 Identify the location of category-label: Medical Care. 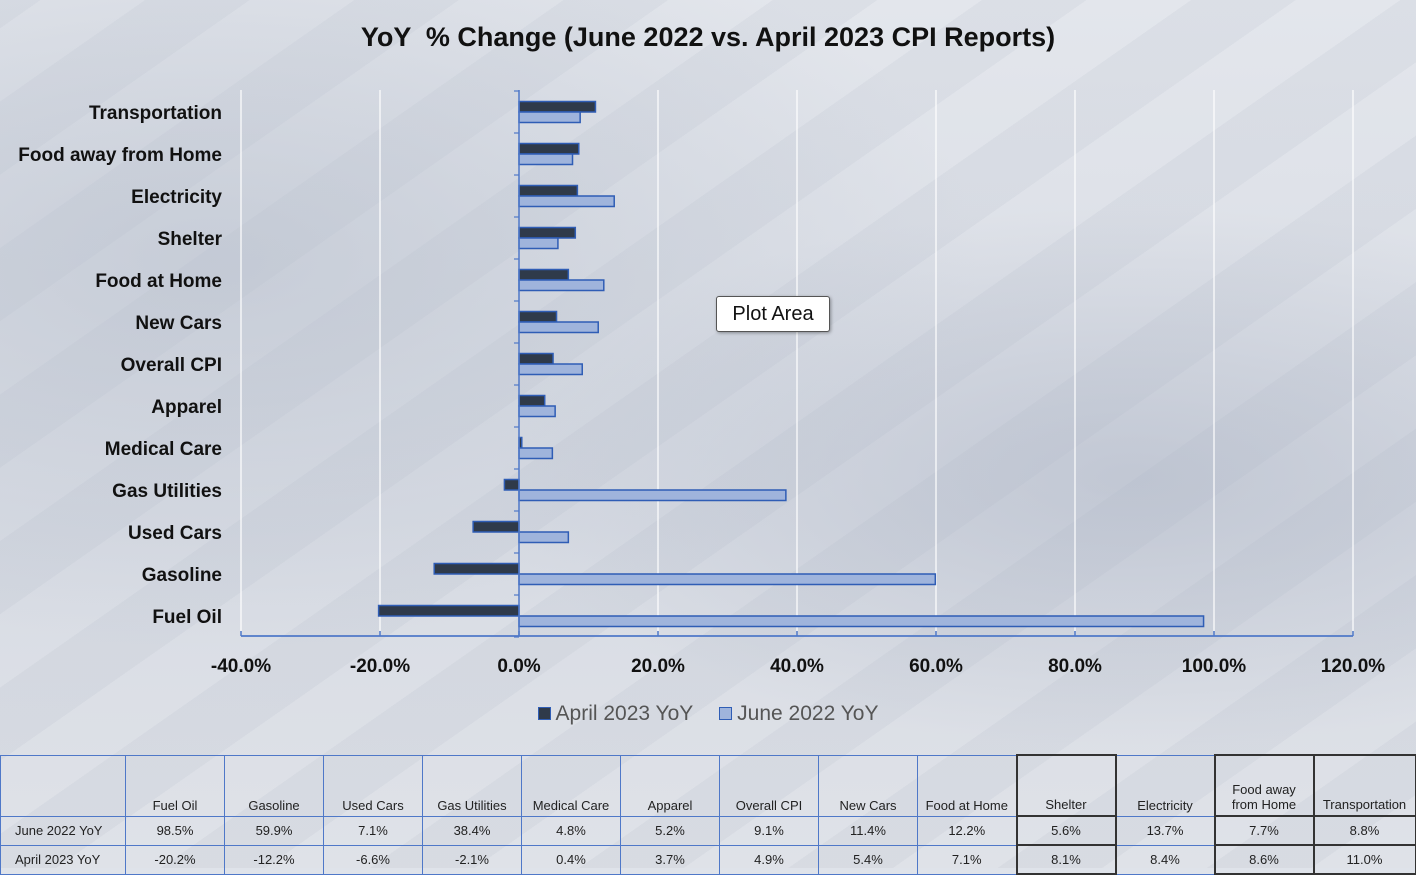
(163, 449).